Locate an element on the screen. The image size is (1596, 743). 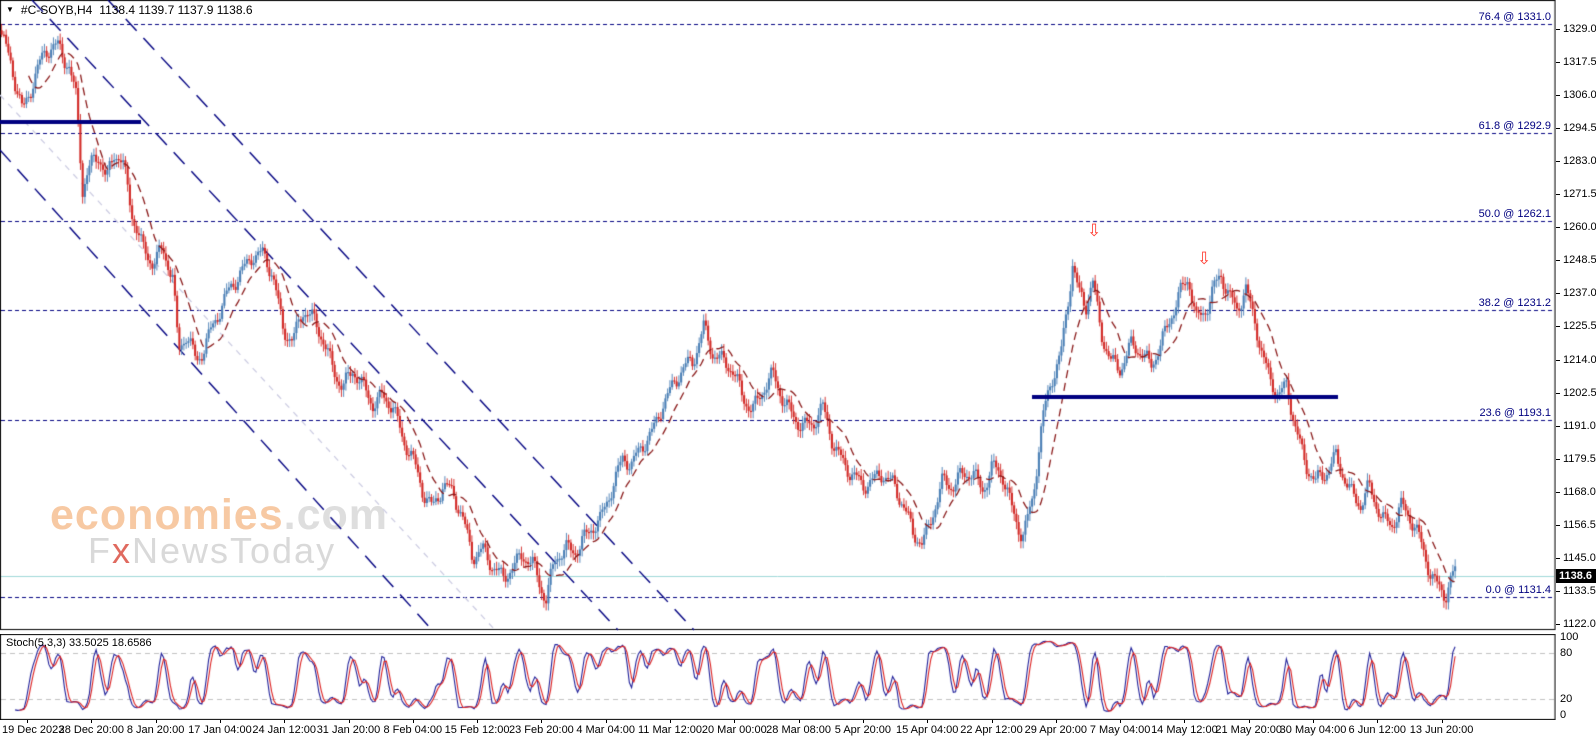
price-axis-tick-label: 1237.0 is located at coordinates (1579, 293).